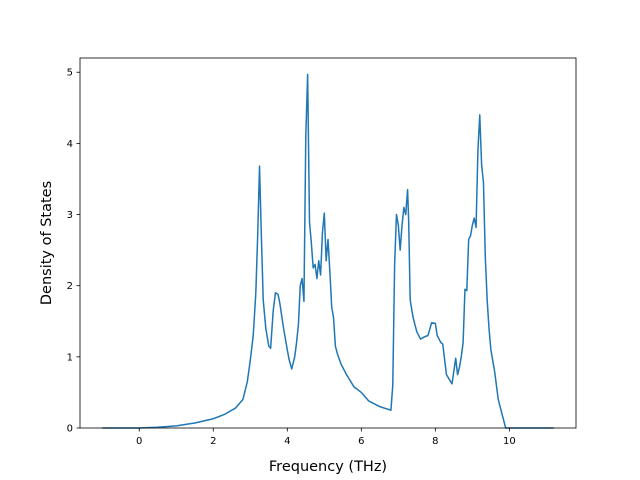 Image resolution: width=640 pixels, height=480 pixels. Describe the element at coordinates (73, 251) in the screenshot. I see `y-axis-ticks: 0 1 2 3 4 5` at that location.